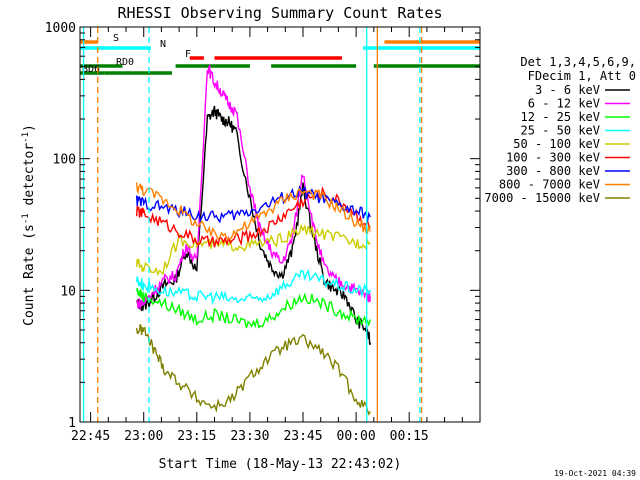 This screenshot has height=480, width=640. I want to click on legend-label-100-300-kev: 100 - 300 keV, so click(553, 158).